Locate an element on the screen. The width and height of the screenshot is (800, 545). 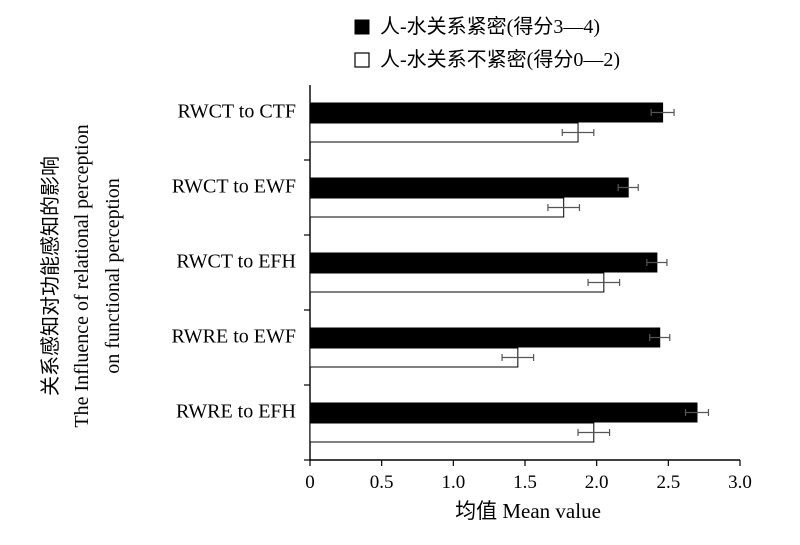
legend-label-close: 人-水关系紧密(得分3—4) is located at coordinates (490, 26).